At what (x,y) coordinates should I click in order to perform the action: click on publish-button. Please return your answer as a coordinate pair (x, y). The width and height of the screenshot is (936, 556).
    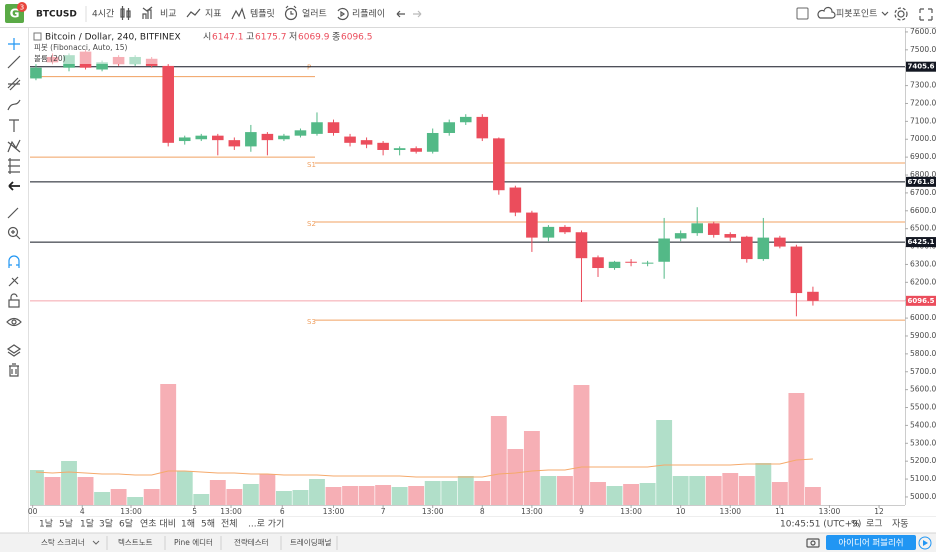
    Looking at the image, I should click on (871, 542).